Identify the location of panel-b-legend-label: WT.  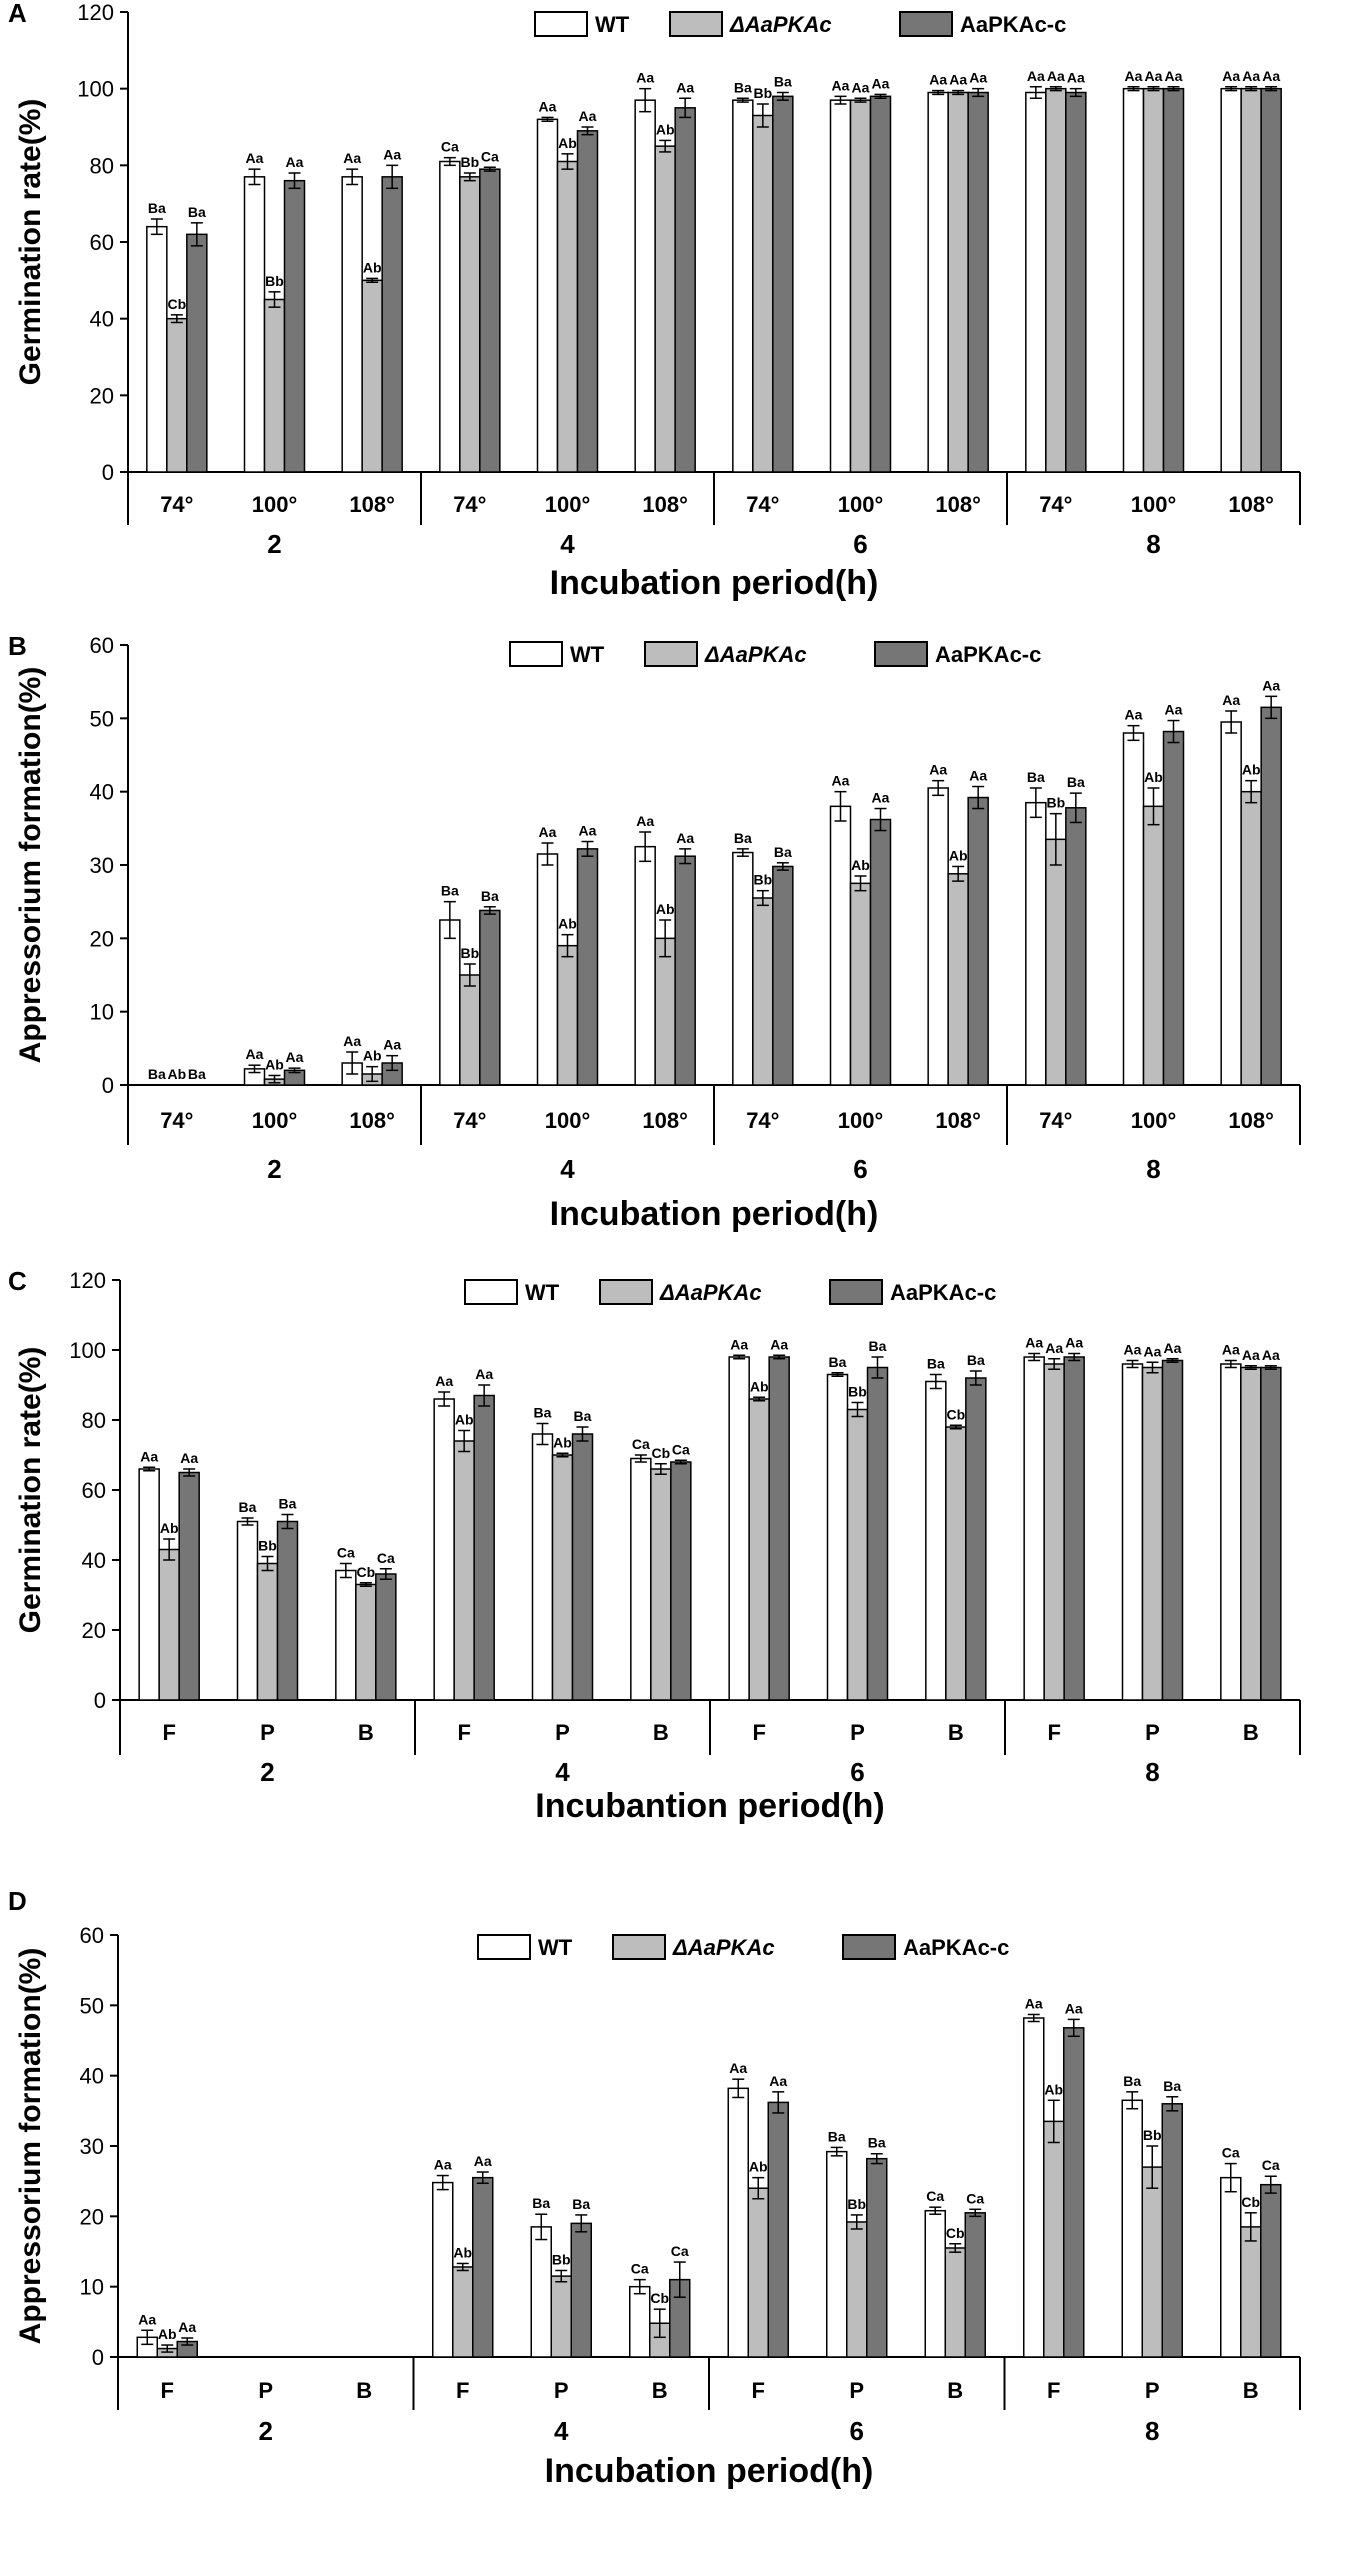
(587, 654).